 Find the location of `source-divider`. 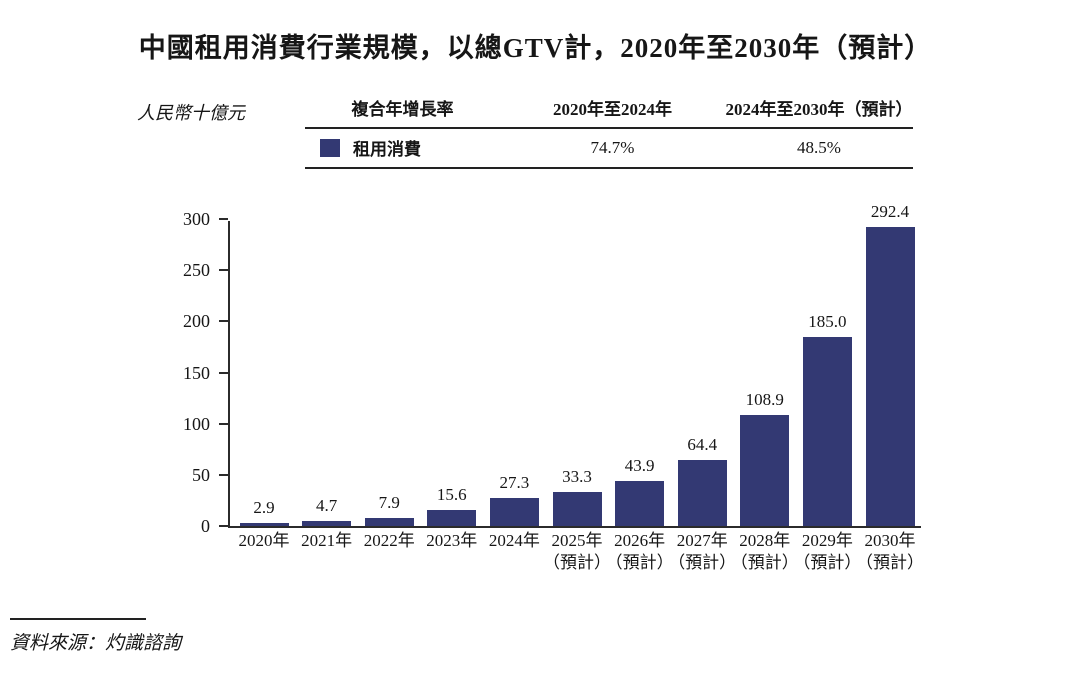

source-divider is located at coordinates (78, 619).